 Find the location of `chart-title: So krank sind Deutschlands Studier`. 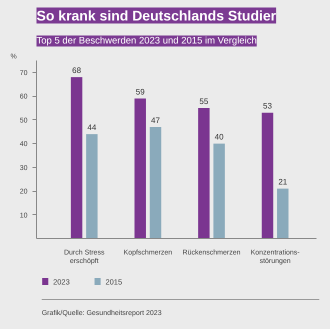

chart-title: So krank sind Deutschlands Studier is located at coordinates (156, 16).